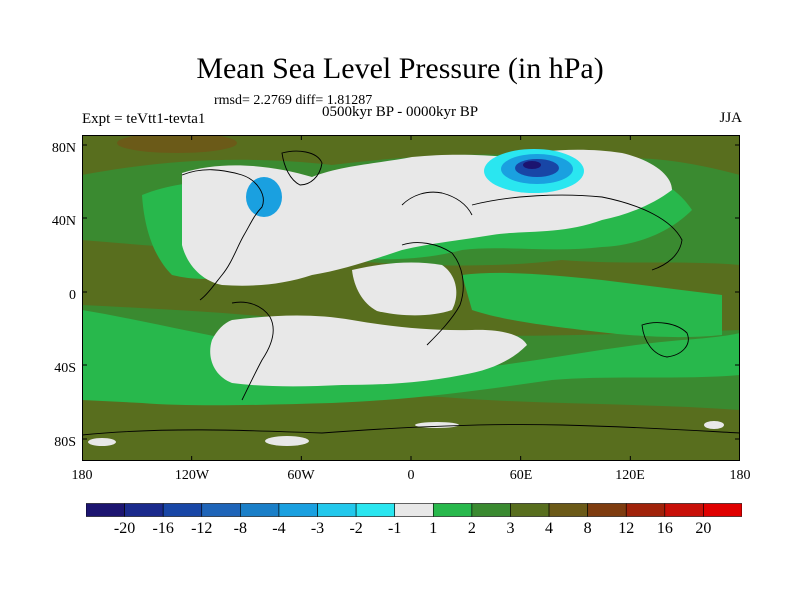 Image resolution: width=800 pixels, height=600 pixels. Describe the element at coordinates (252, 351) in the screenshot. I see `coast-south-america` at that location.